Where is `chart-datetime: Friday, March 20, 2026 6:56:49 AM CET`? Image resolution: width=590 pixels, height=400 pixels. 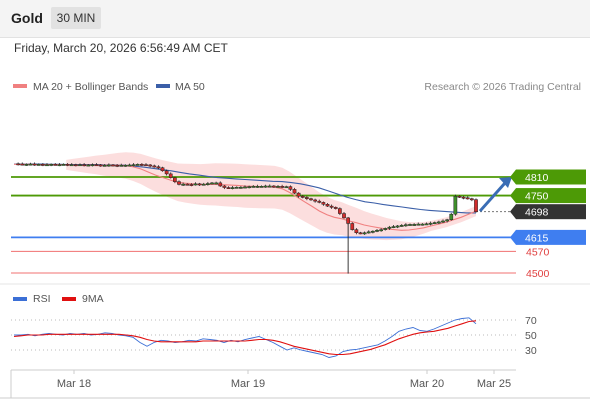 chart-datetime: Friday, March 20, 2026 6:56:49 AM CET is located at coordinates (121, 48).